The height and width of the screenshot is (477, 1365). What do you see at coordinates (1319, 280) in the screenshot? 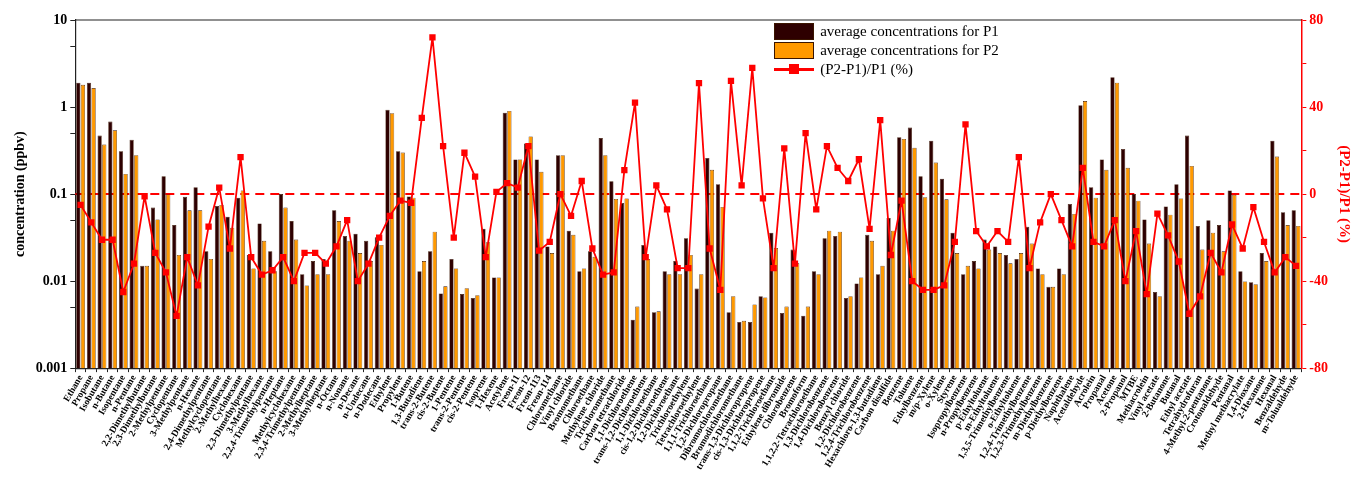
I see `y2-tick-label: -40` at bounding box center [1319, 280].